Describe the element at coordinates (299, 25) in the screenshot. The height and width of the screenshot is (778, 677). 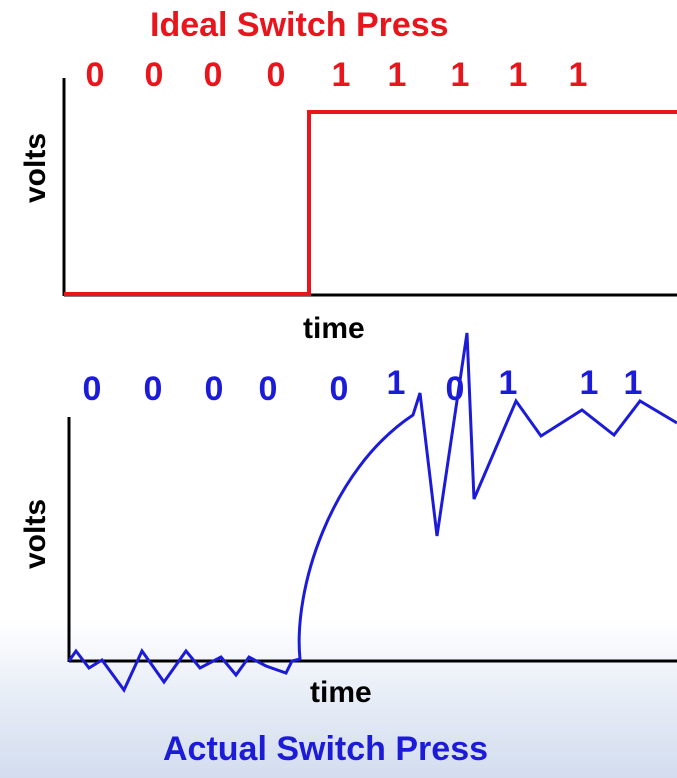
I see `ideal-switch-title: Ideal Switch Press` at that location.